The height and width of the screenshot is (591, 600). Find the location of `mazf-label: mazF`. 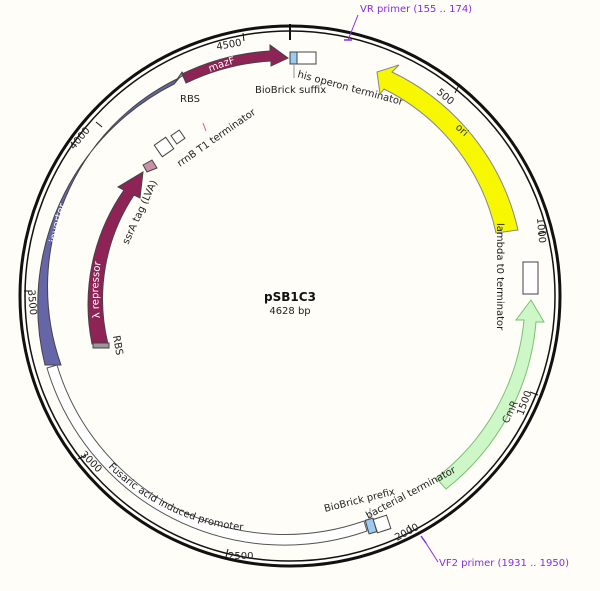

mazf-label: mazF is located at coordinates (221, 64).